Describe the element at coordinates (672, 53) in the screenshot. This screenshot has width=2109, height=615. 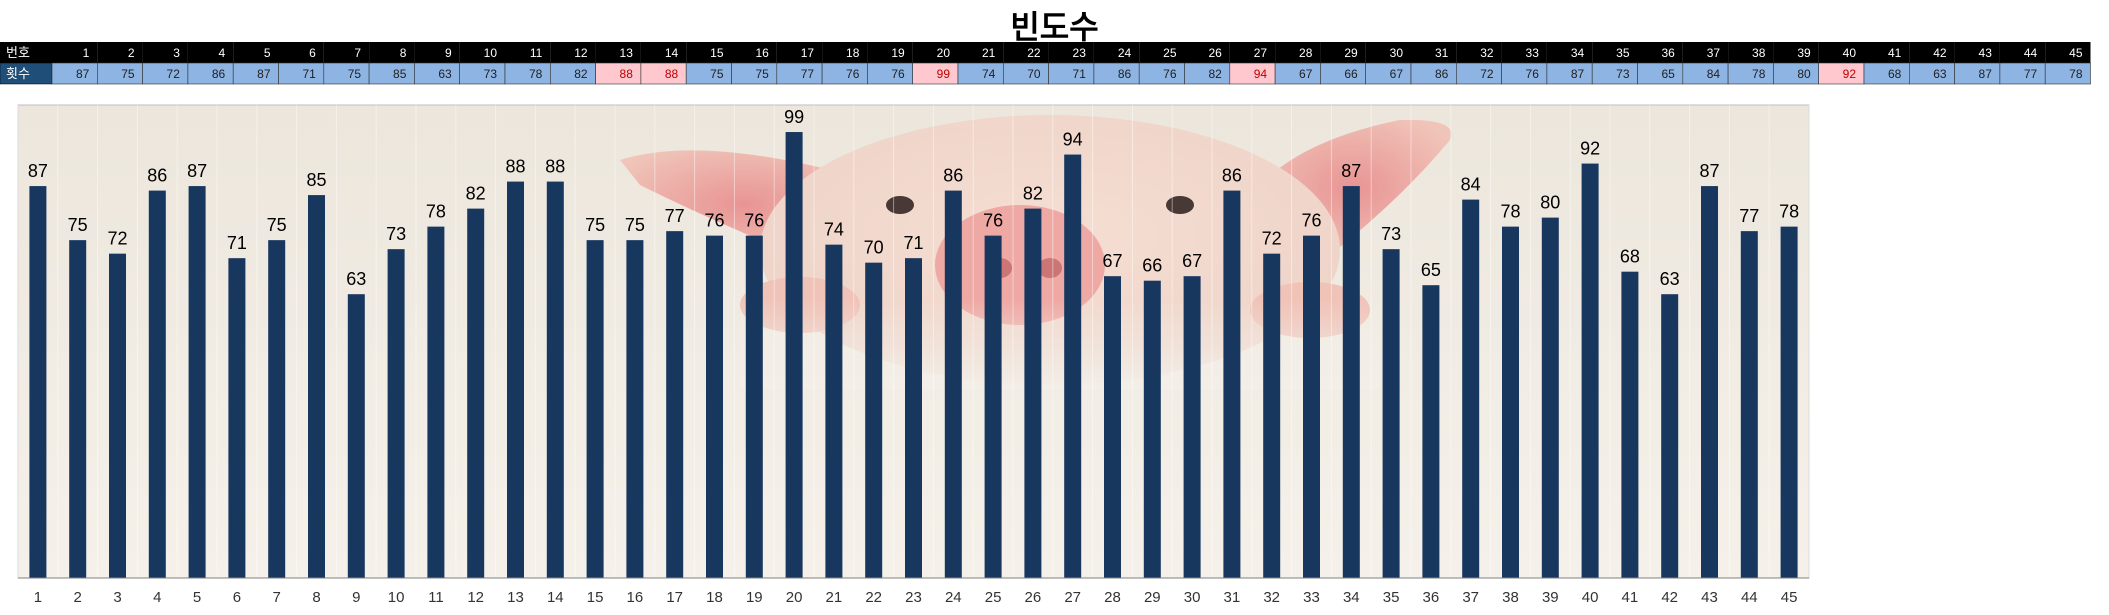
I see `table-number-cell: 14` at that location.